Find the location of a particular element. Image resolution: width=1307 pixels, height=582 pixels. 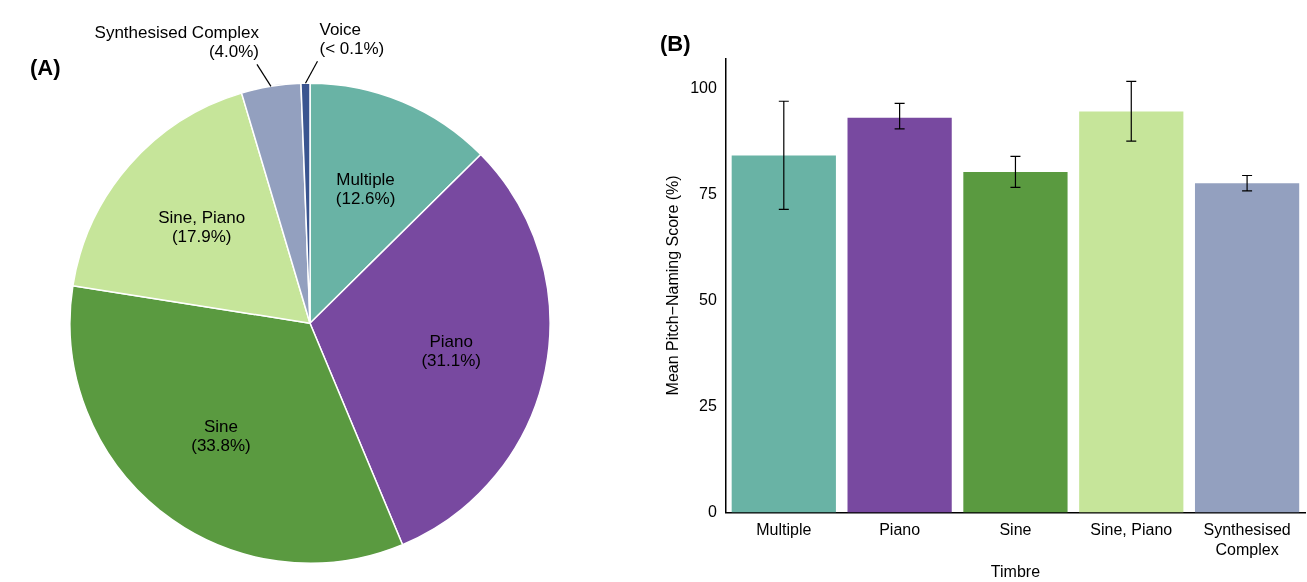

slice-label: Piano is located at coordinates (451, 341).